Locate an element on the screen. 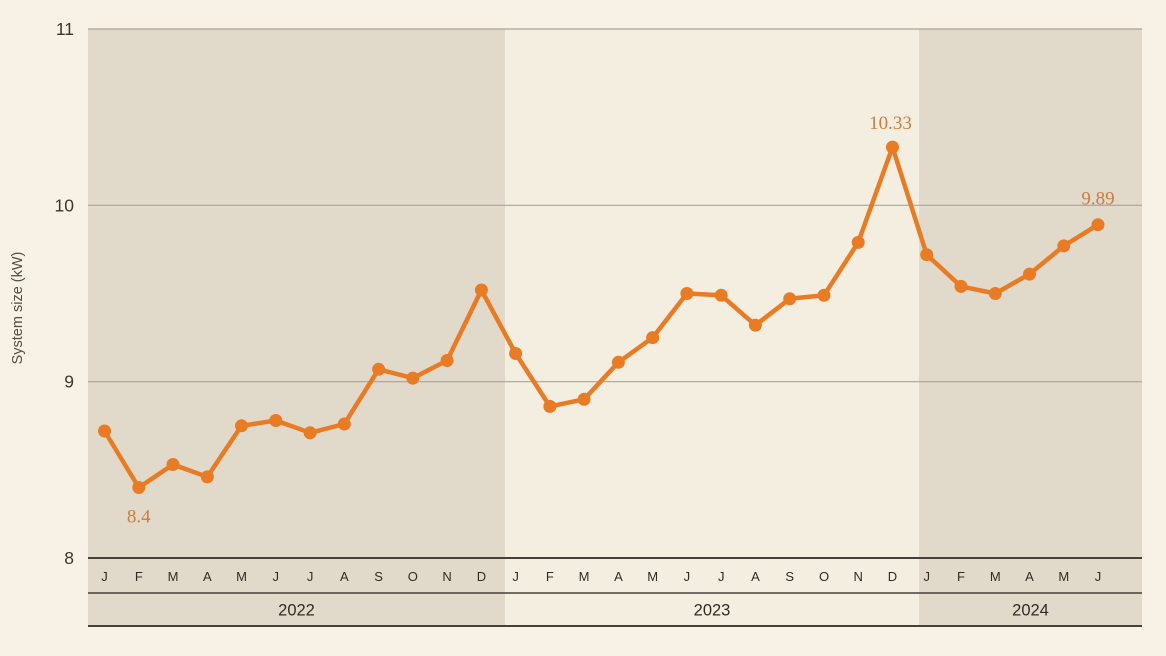  axis-lines is located at coordinates (615, 592).